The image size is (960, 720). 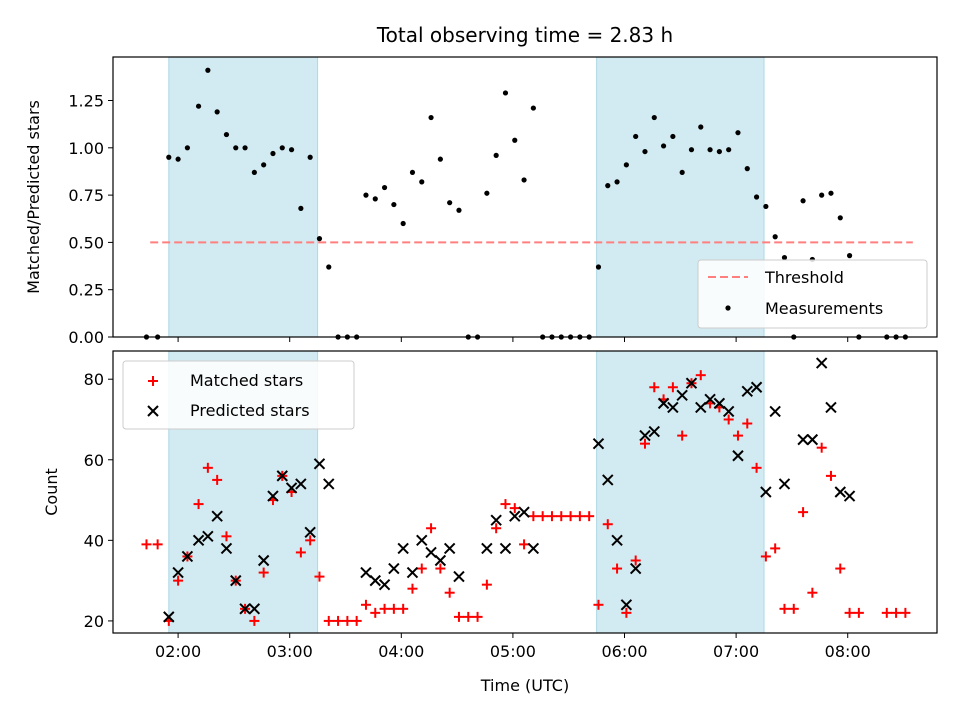 I want to click on bottom-legend-box, so click(x=238, y=395).